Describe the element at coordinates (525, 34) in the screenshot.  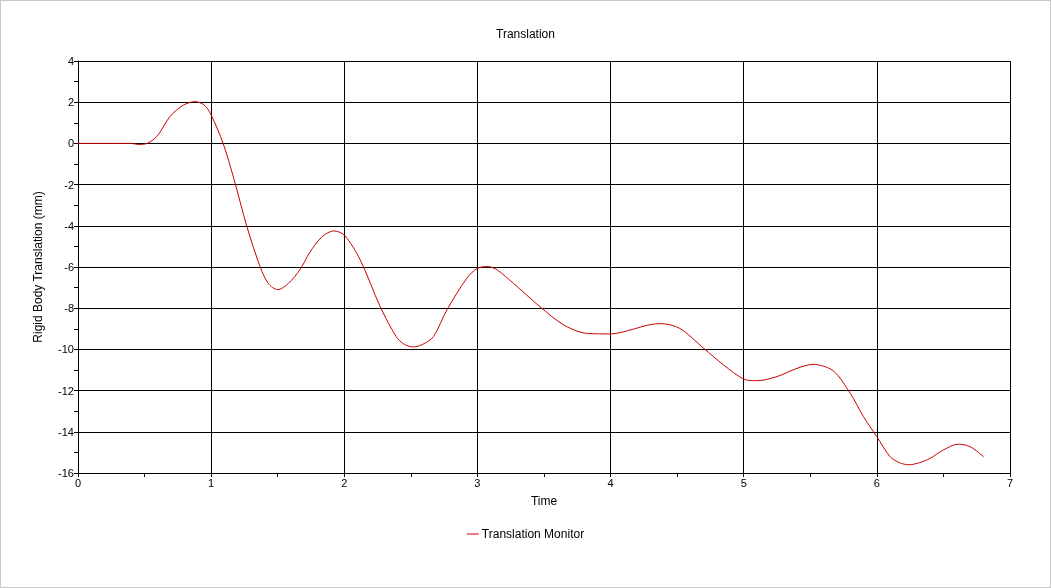
I see `chart-title: Translation` at that location.